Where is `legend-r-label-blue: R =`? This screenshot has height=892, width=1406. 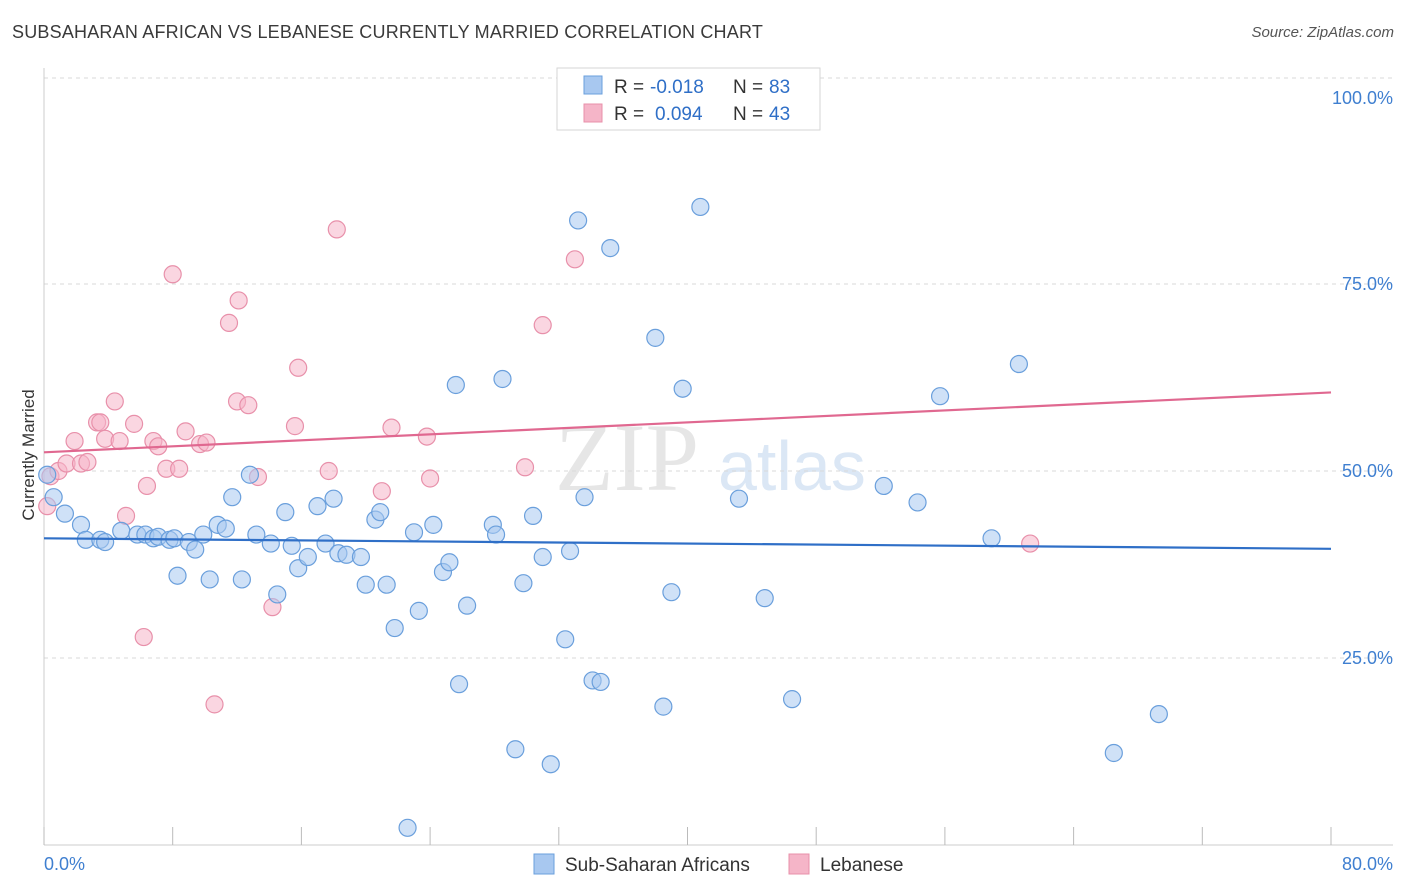
legend-r-label-blue: R = is located at coordinates (629, 87).